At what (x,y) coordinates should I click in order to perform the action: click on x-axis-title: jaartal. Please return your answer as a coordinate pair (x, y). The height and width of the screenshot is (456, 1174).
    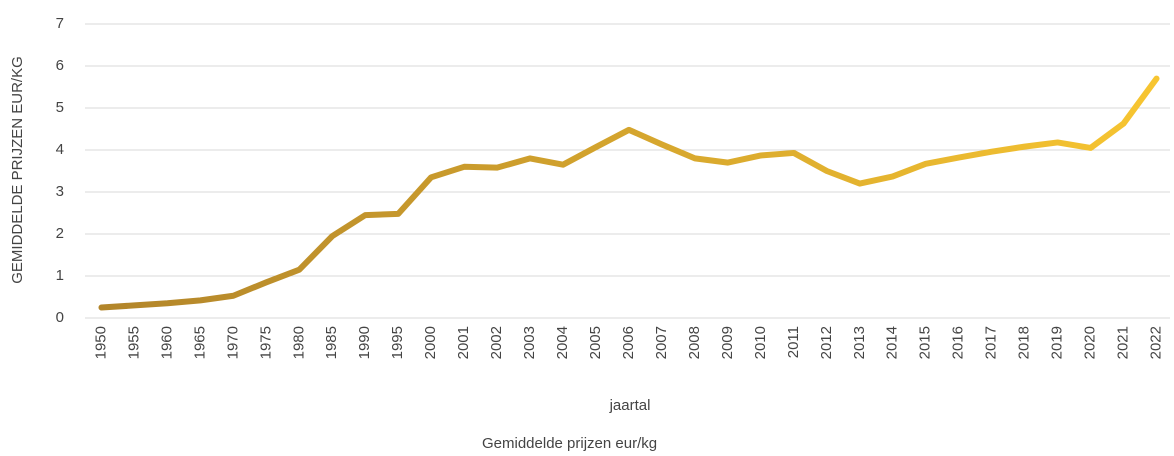
    Looking at the image, I should click on (630, 405).